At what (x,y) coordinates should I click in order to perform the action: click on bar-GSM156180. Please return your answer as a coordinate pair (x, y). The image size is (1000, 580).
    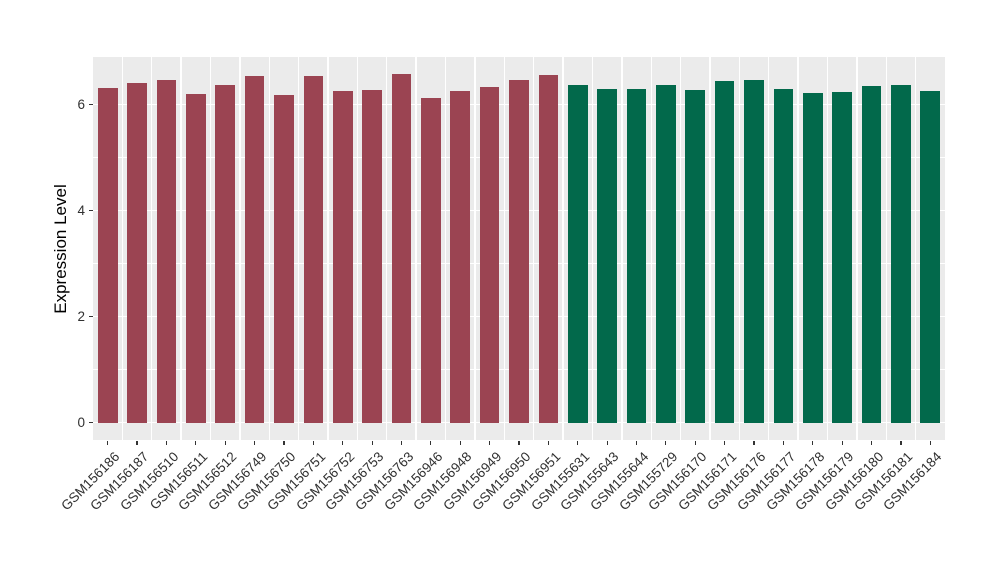
    Looking at the image, I should click on (871, 254).